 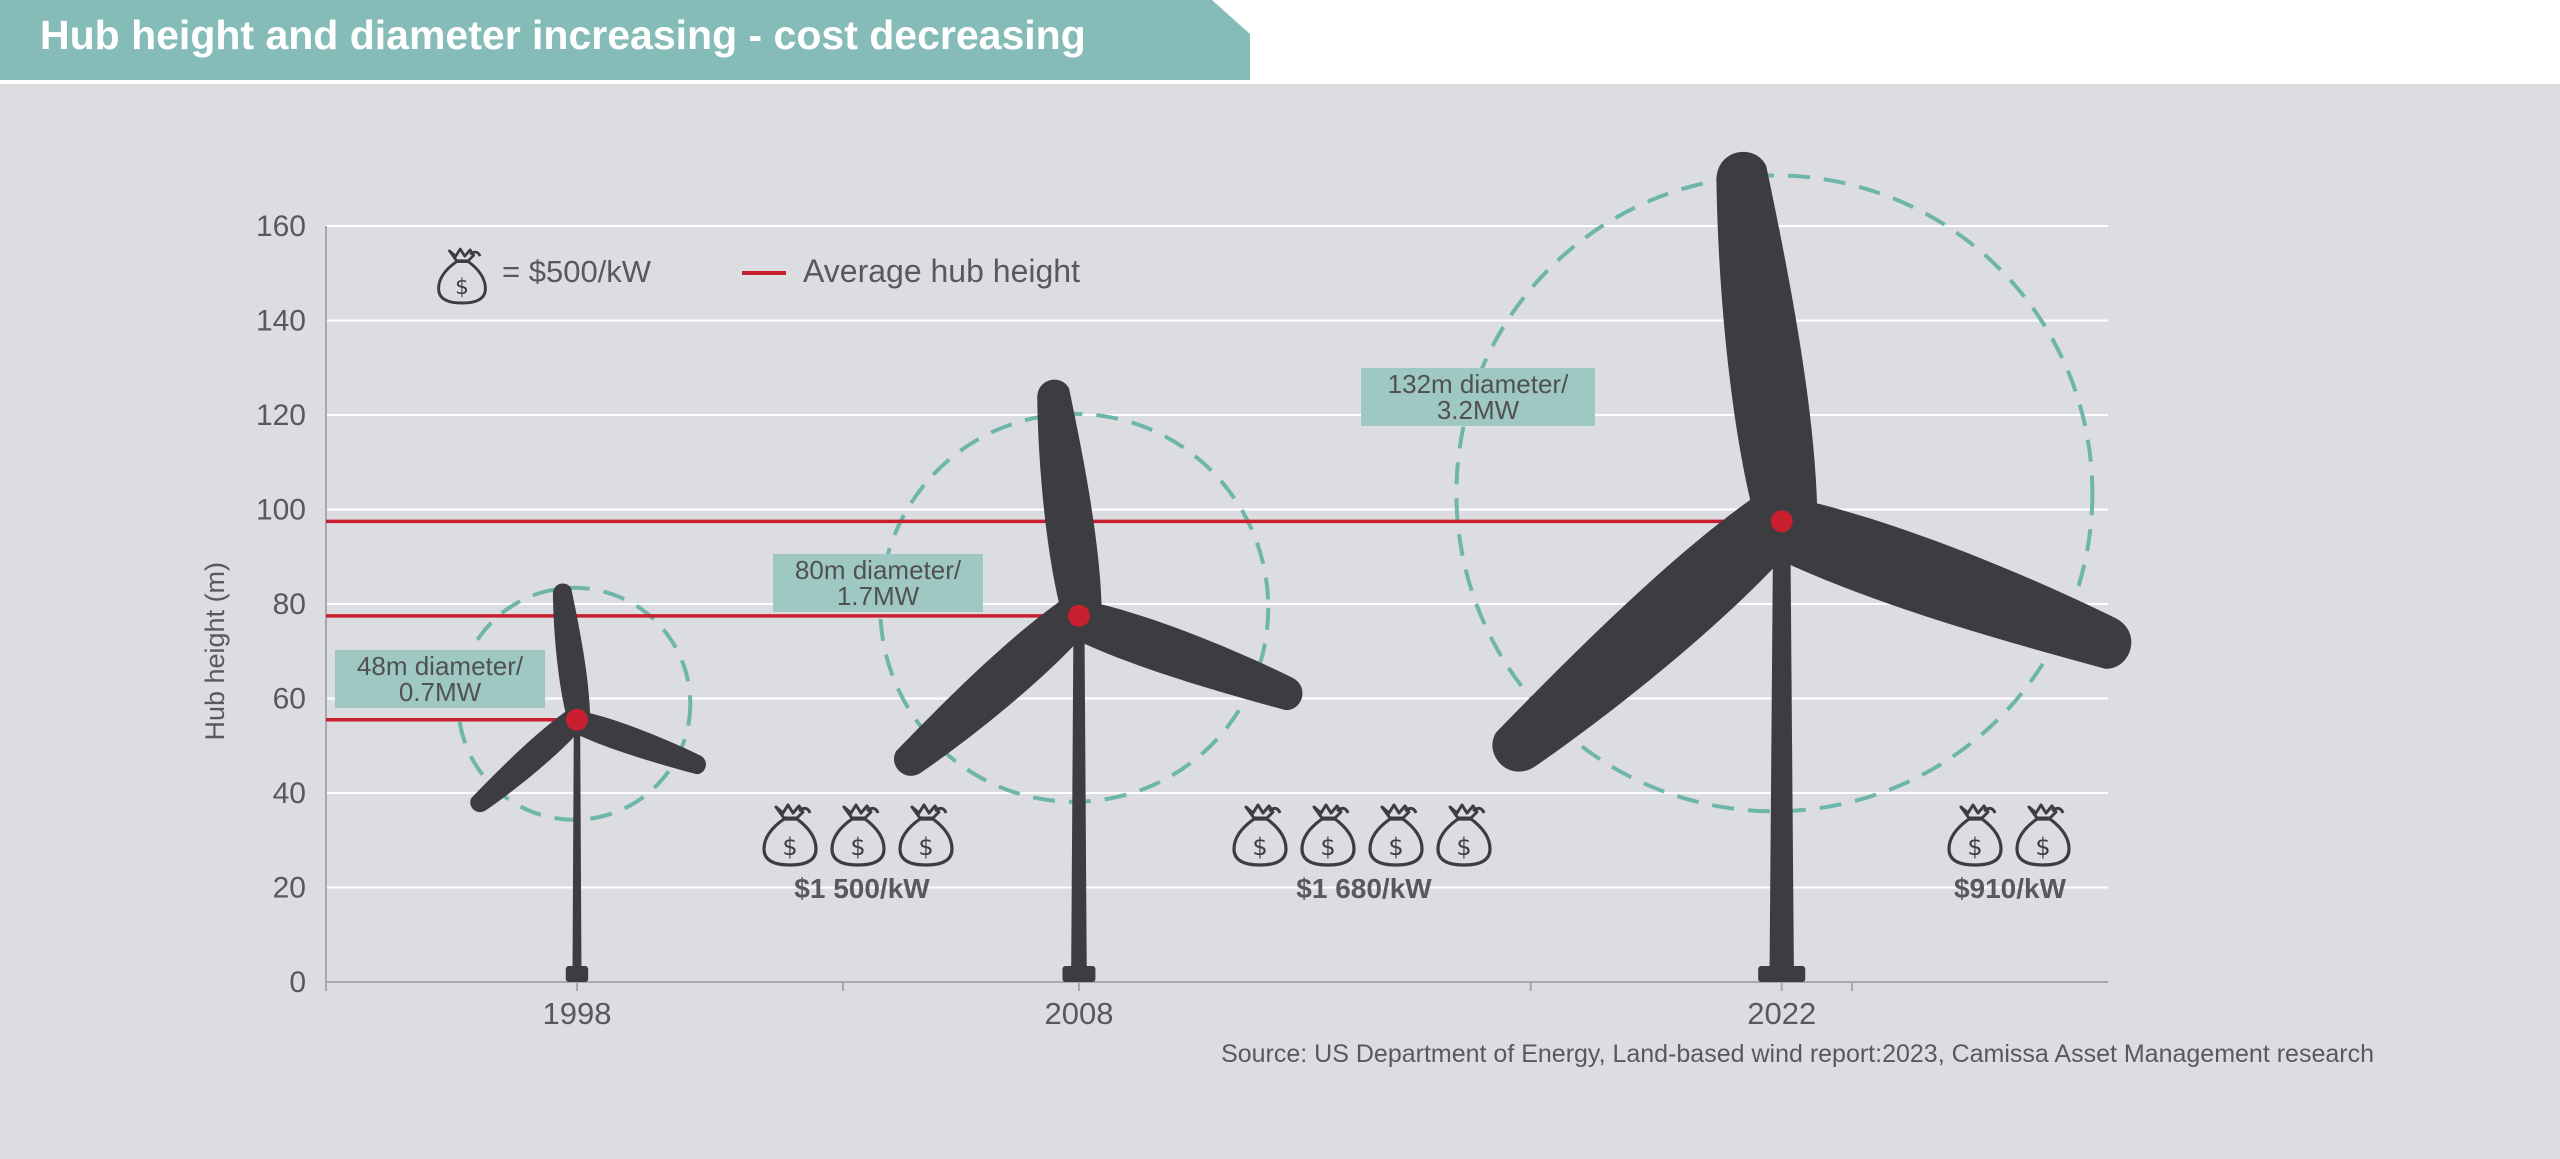 I want to click on y-tick-label: 100, so click(x=281, y=510).